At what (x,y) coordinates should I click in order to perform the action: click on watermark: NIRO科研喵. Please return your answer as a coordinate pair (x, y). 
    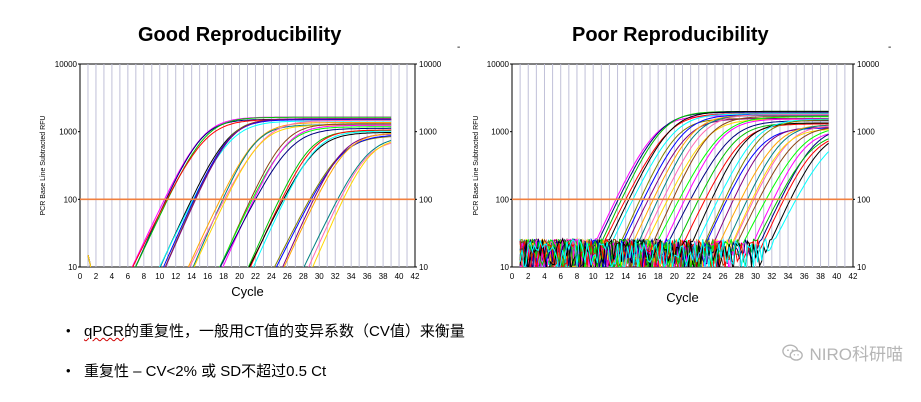
    Looking at the image, I should click on (842, 352).